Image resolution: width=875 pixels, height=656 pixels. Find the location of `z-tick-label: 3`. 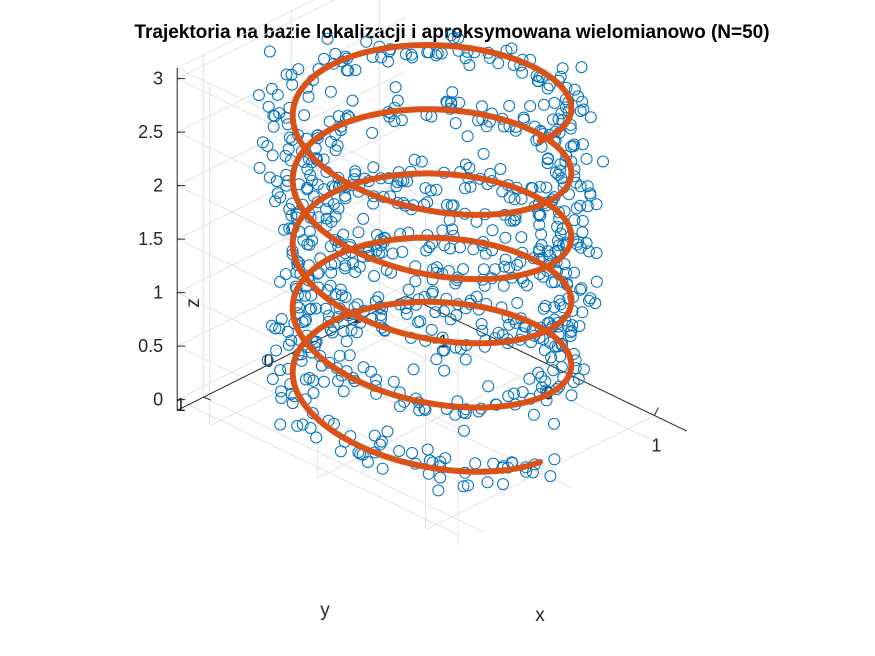

z-tick-label: 3 is located at coordinates (158, 79).